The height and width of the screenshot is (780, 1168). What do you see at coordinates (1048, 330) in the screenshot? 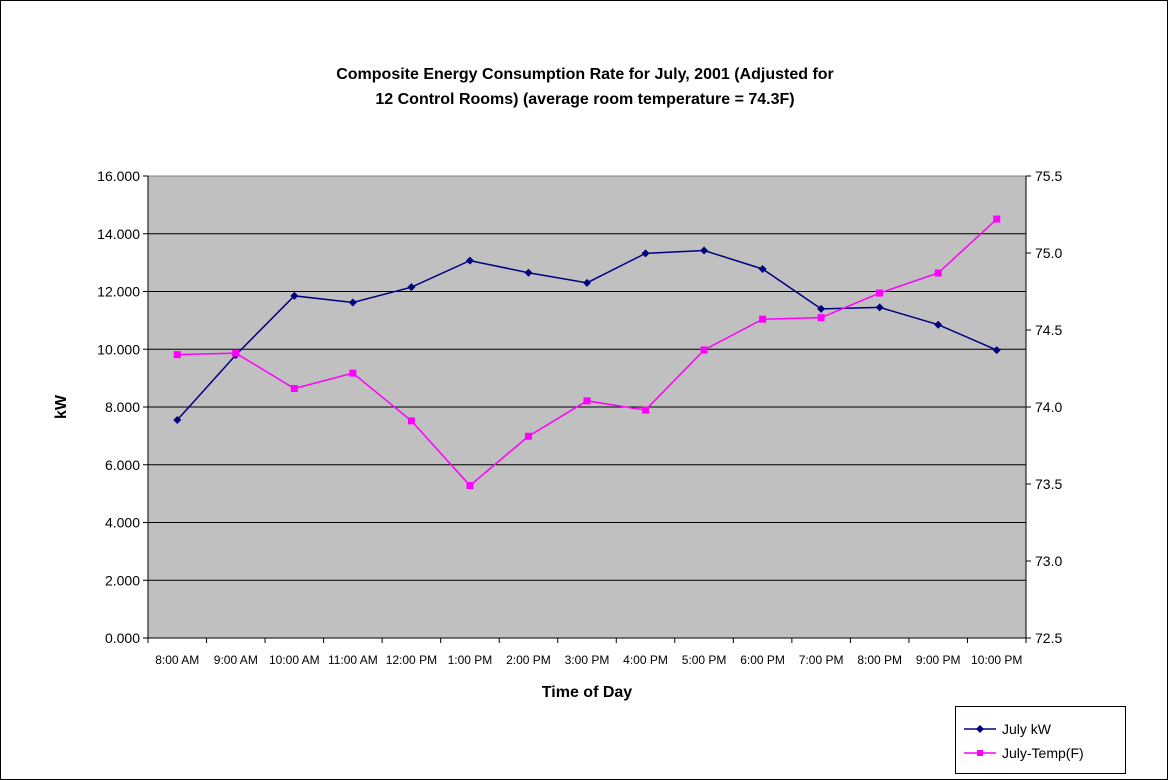
I see `y2-tick-label: 74.5` at bounding box center [1048, 330].